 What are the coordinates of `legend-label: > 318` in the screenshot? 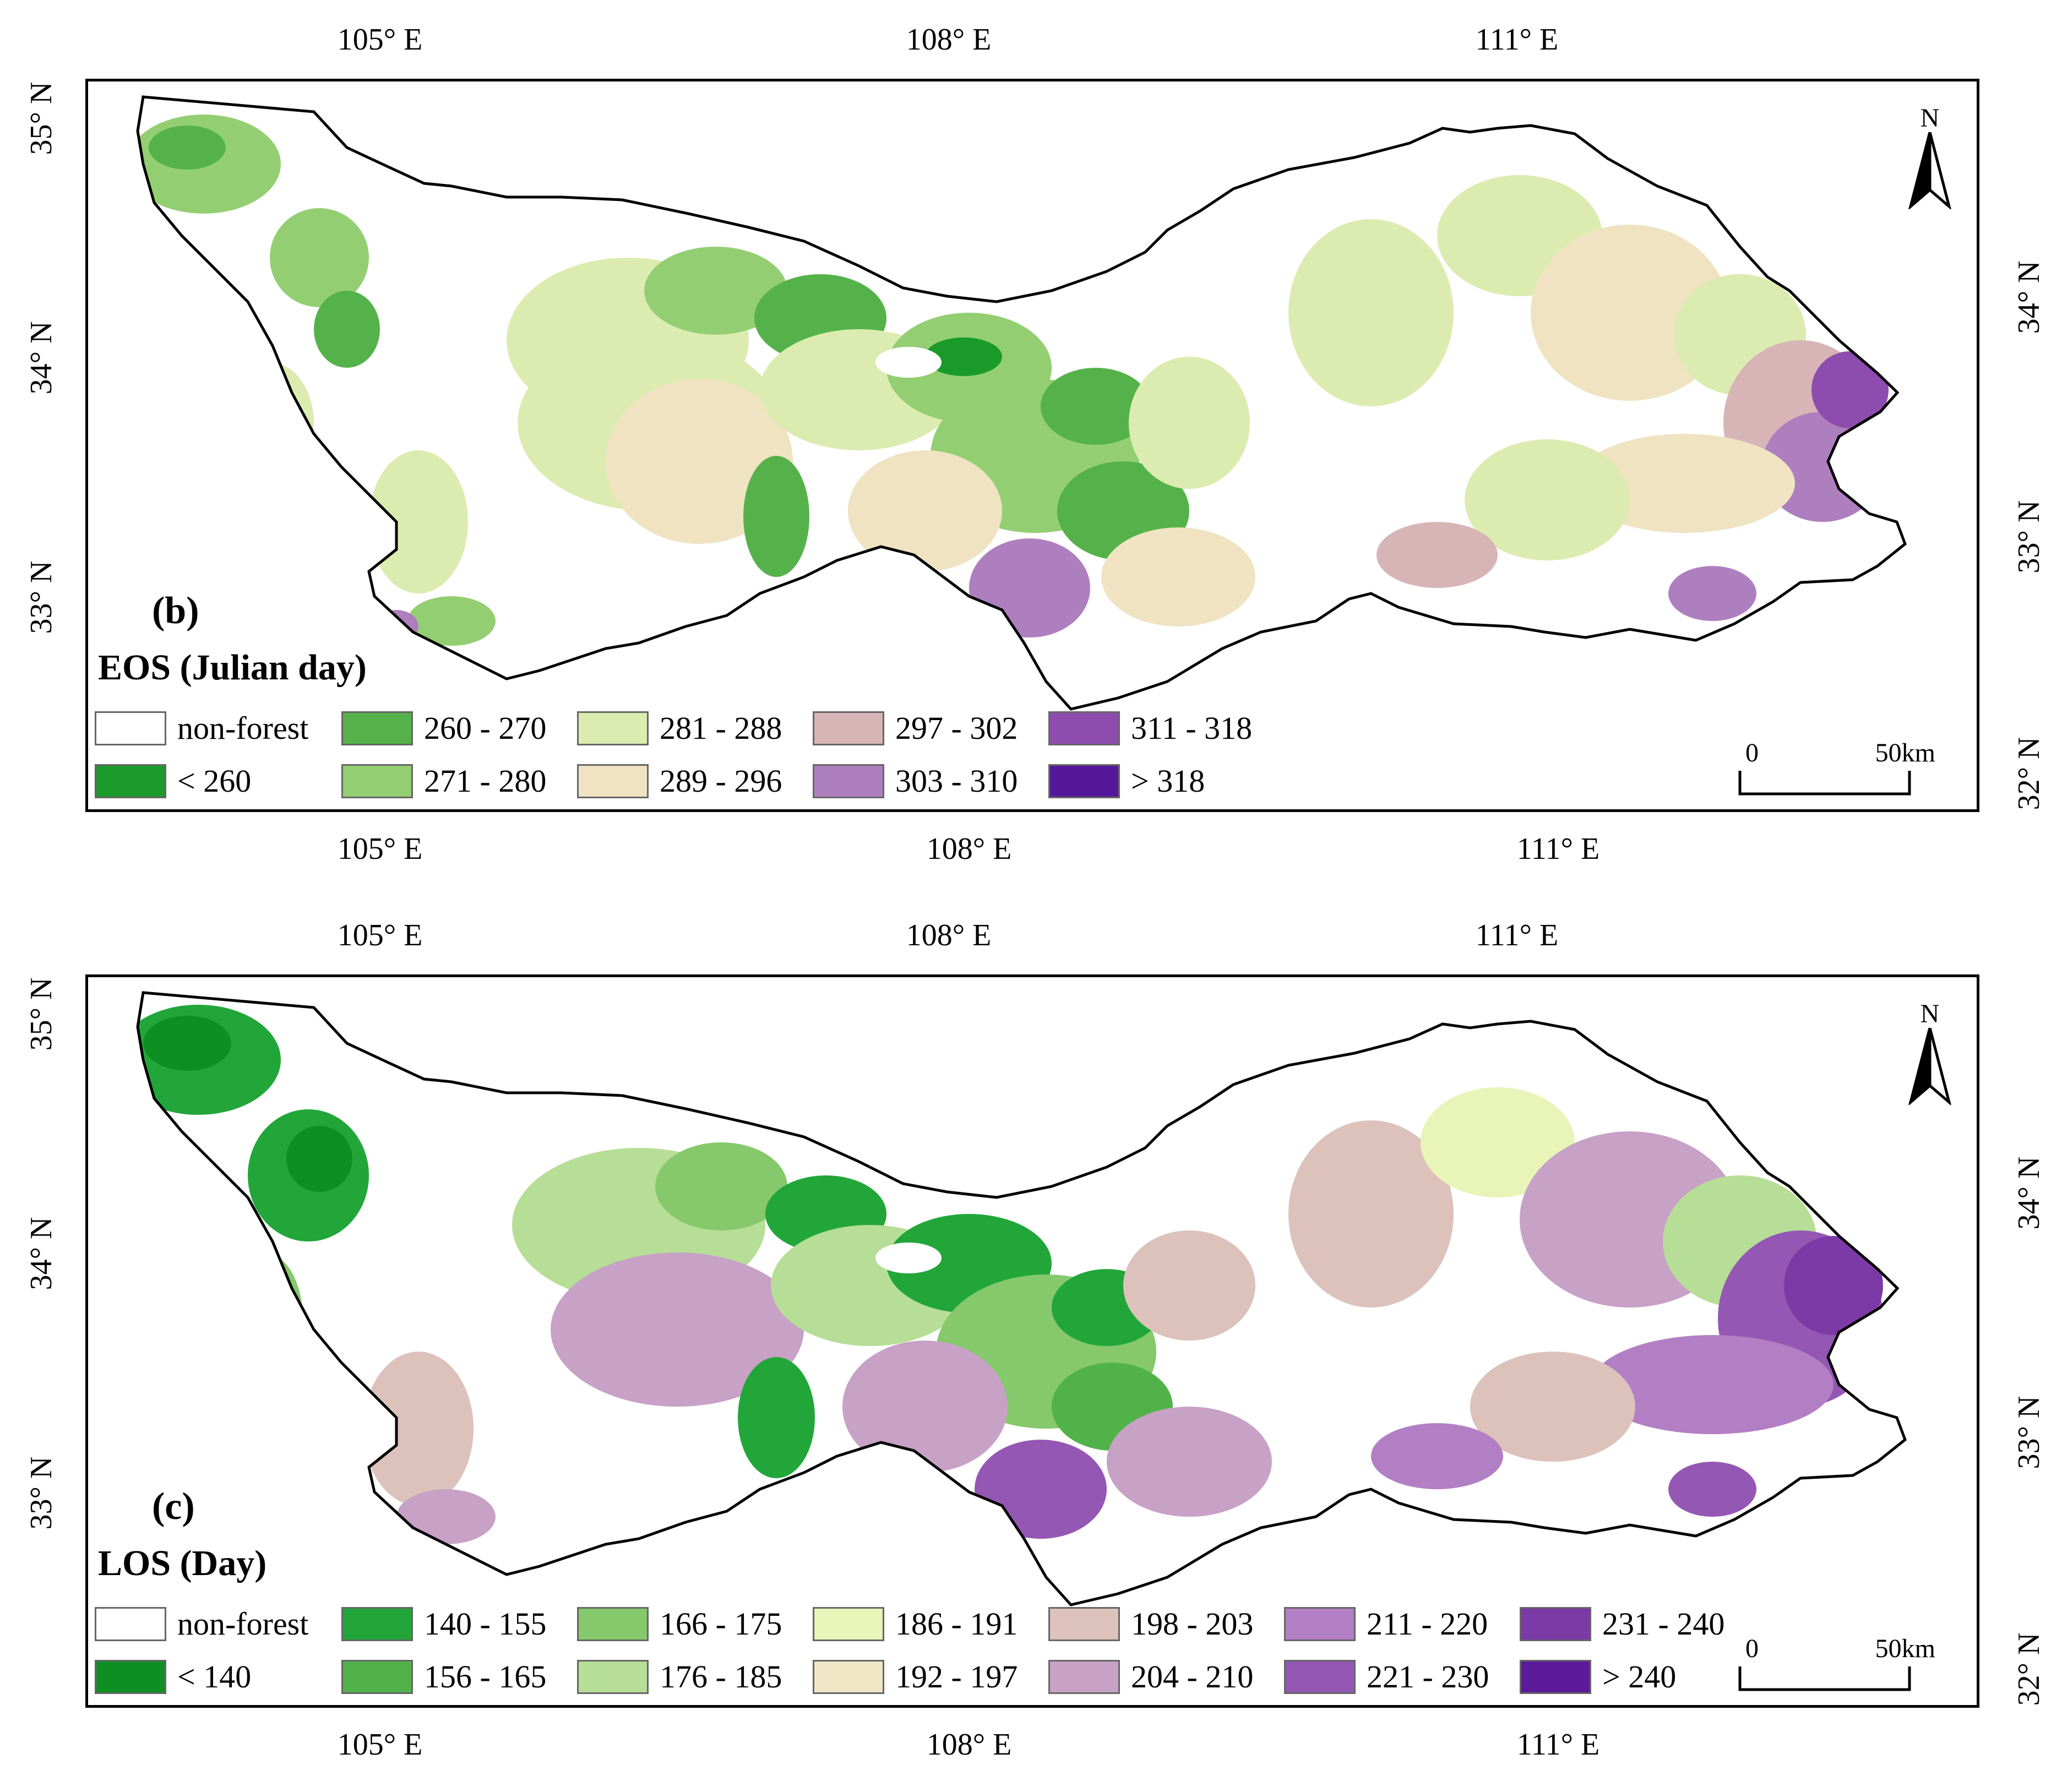 It's located at (1168, 781).